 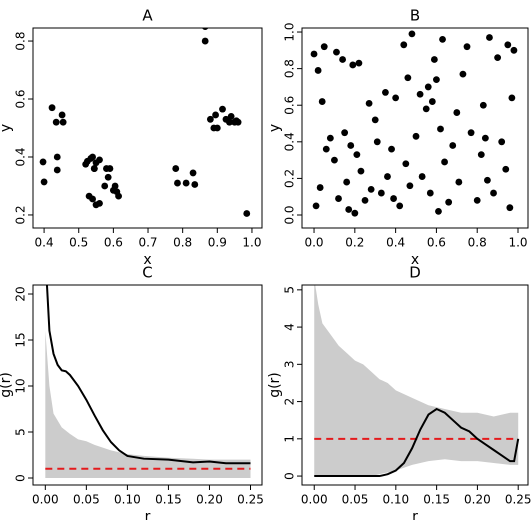 What do you see at coordinates (7, 385) in the screenshot?
I see `y-axis-label: g(r)` at bounding box center [7, 385].